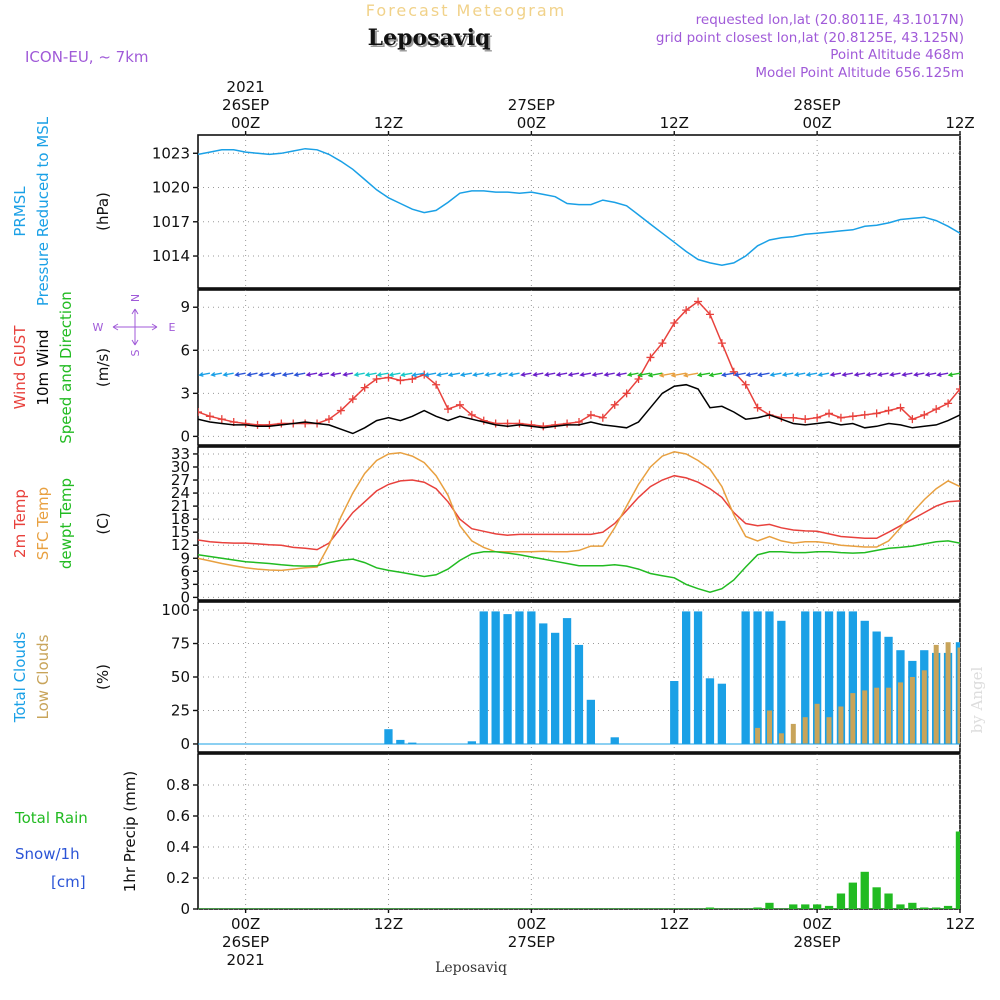 Image resolution: width=1000 pixels, height=1000 pixels. Describe the element at coordinates (471, 968) in the screenshot. I see `footer-location: Leposaviq` at that location.